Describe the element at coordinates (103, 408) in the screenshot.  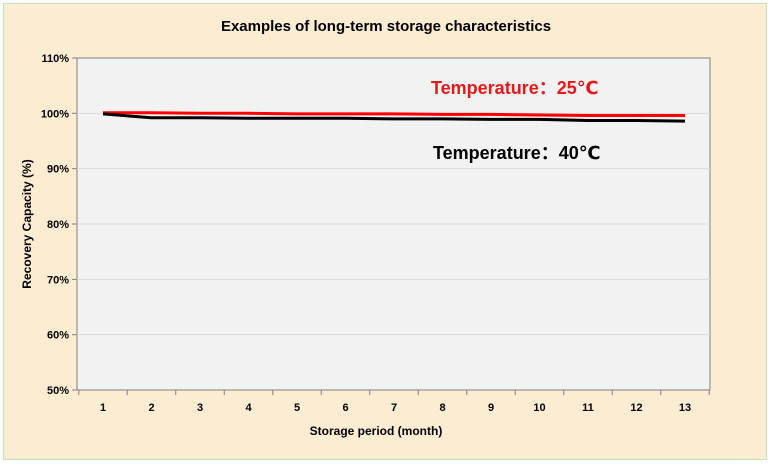
I see `x-tick-label: 1` at that location.